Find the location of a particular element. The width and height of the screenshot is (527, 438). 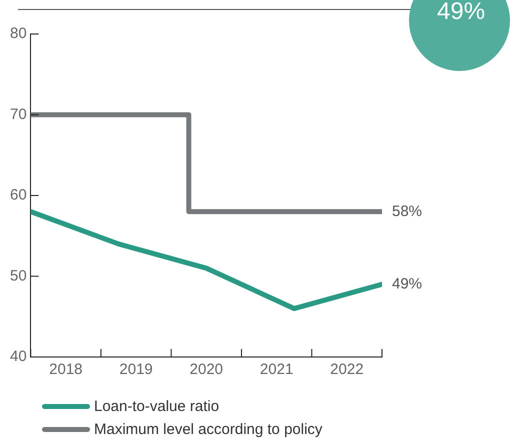

legend-label: Maximum level according to policy is located at coordinates (208, 429).